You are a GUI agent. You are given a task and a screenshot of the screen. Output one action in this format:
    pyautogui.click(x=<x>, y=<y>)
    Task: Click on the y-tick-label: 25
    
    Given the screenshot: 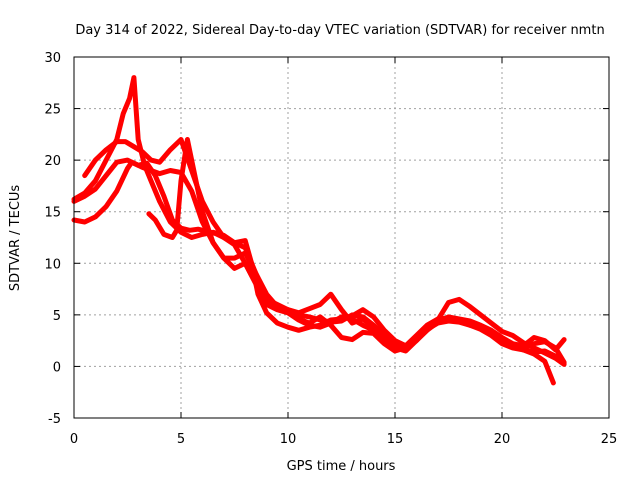 What is the action you would take?
    pyautogui.click(x=52, y=110)
    